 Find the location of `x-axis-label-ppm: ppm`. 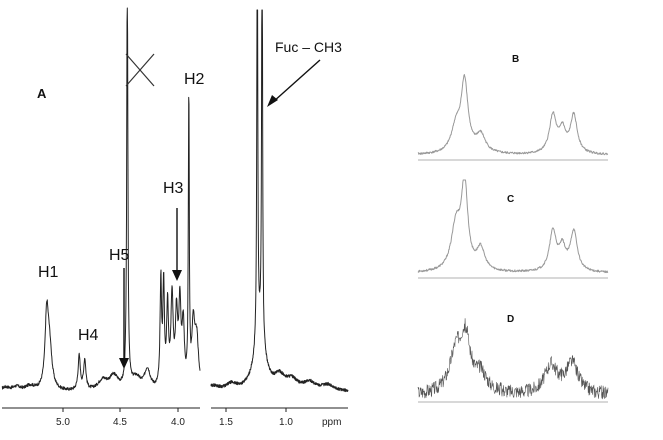

x-axis-label-ppm: ppm is located at coordinates (331, 422).